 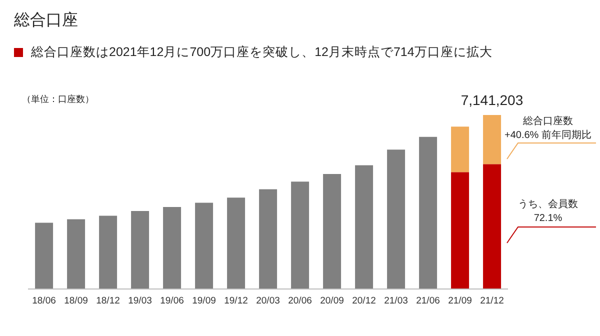 I want to click on annotation: 総合口座数 +40.6% 前年同期比, so click(x=548, y=128).